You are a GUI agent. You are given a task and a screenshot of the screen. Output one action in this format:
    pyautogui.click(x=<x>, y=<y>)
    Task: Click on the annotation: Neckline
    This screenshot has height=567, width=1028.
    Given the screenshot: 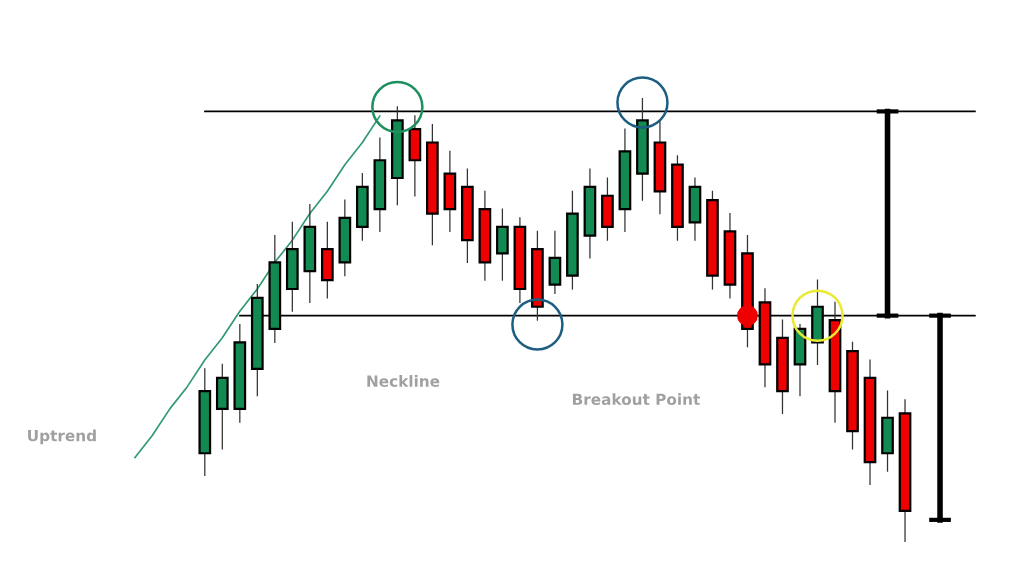 What is the action you would take?
    pyautogui.click(x=403, y=381)
    